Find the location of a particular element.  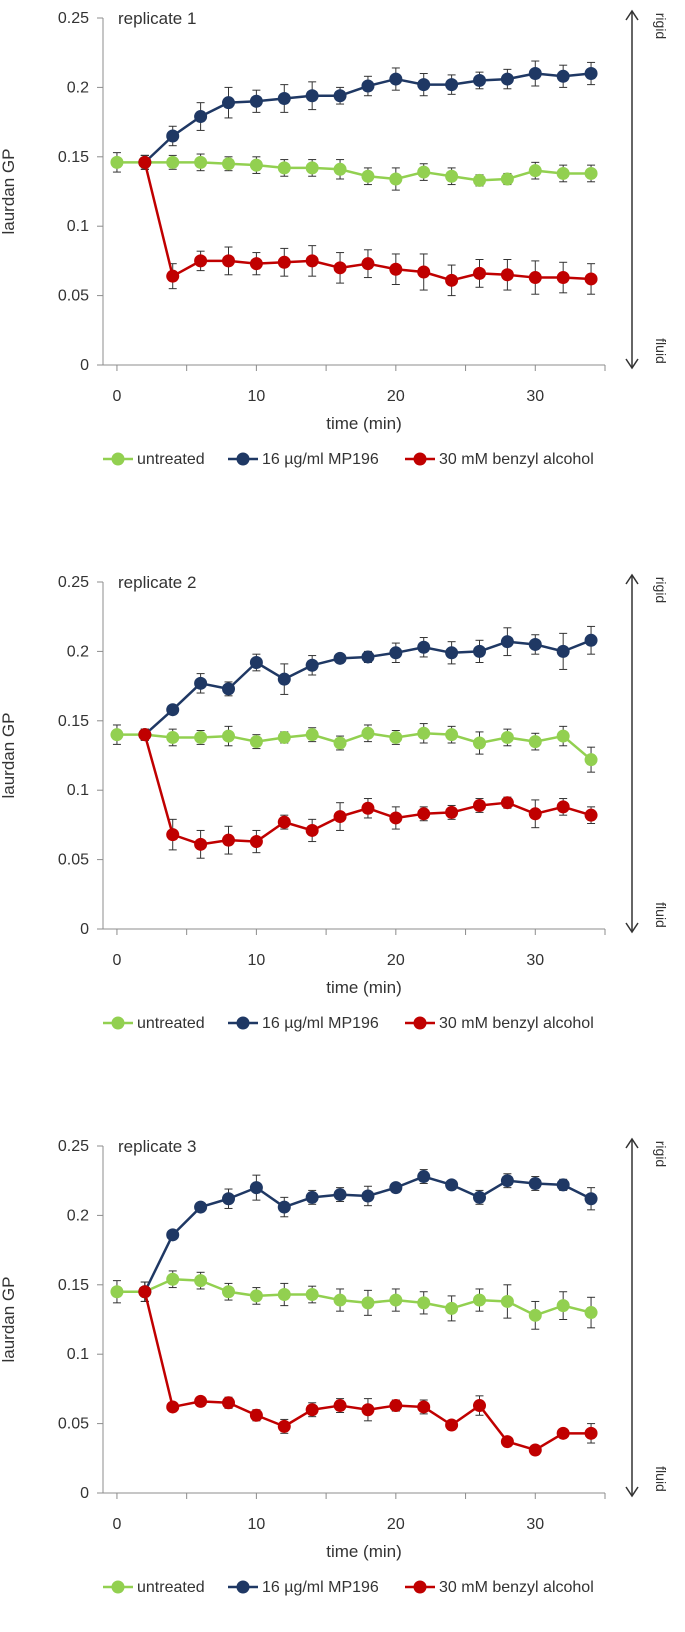

legend-marker is located at coordinates (420, 1587).